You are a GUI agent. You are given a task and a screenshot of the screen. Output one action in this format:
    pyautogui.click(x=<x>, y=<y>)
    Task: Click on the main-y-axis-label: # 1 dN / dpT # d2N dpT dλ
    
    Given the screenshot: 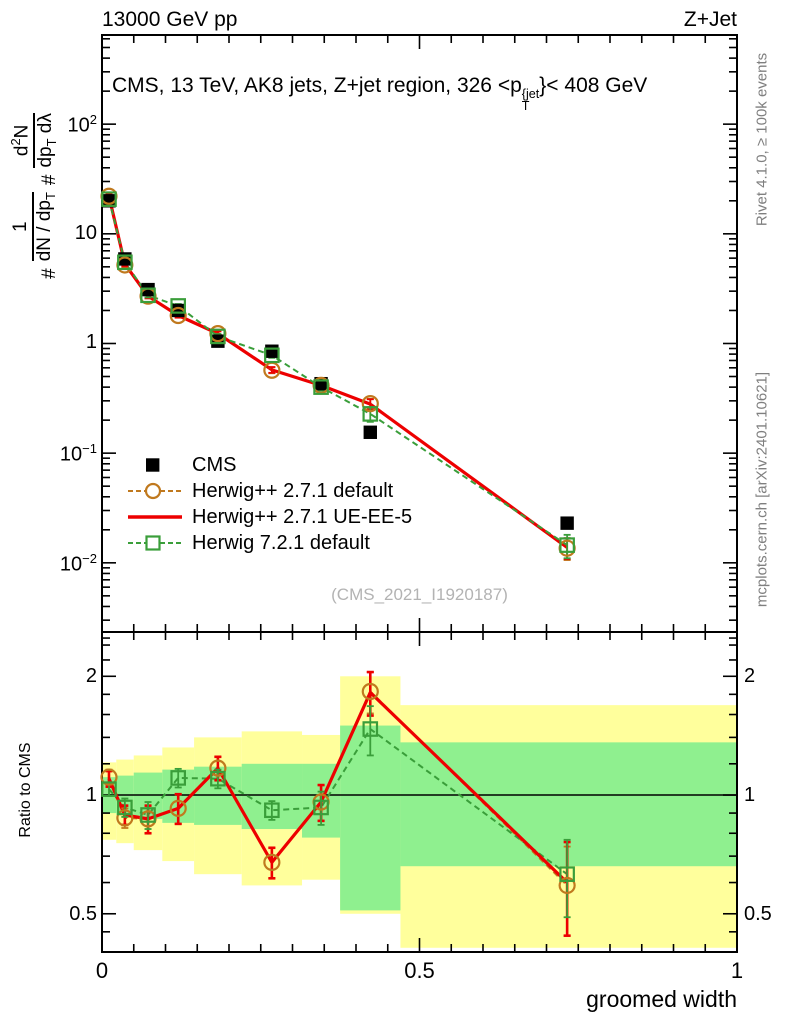 What is the action you would take?
    pyautogui.click(x=34, y=196)
    